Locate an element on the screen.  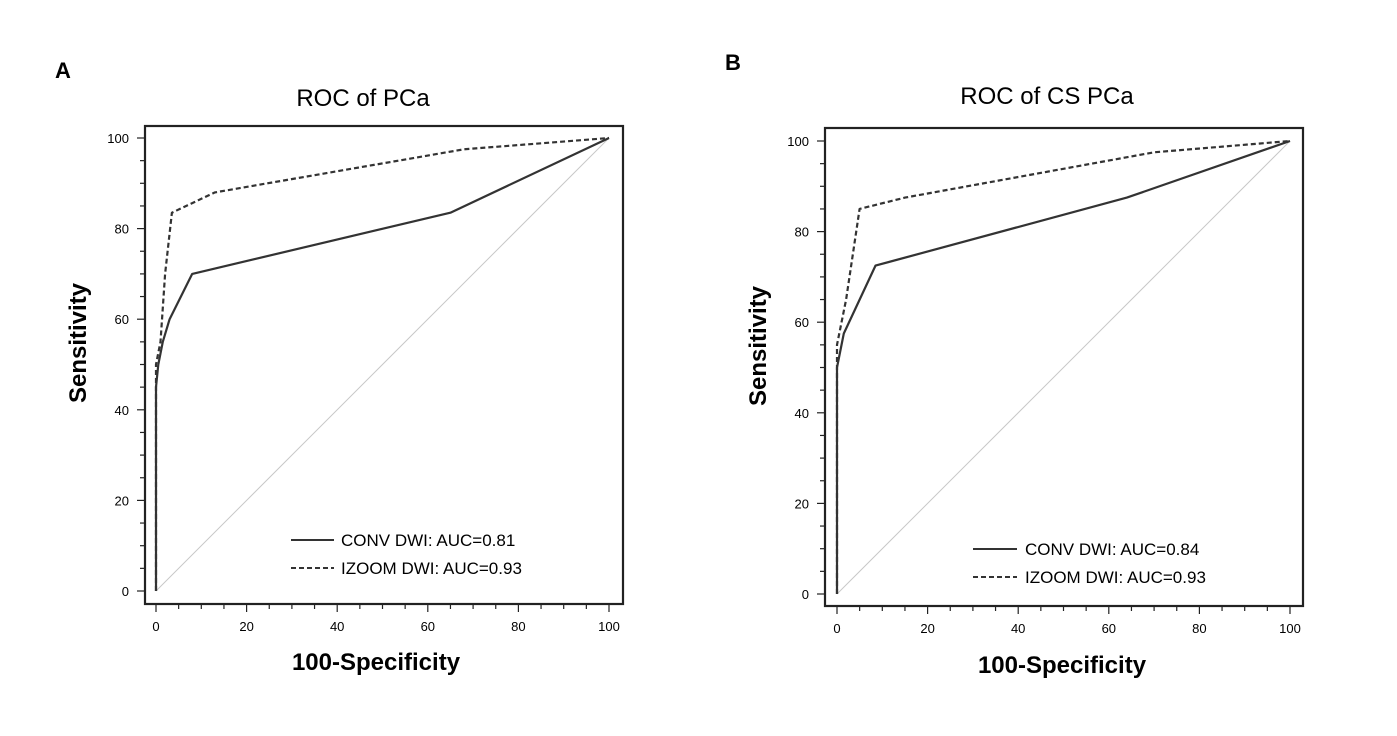
y-axis-title-a: Sensitivity is located at coordinates (78, 342).